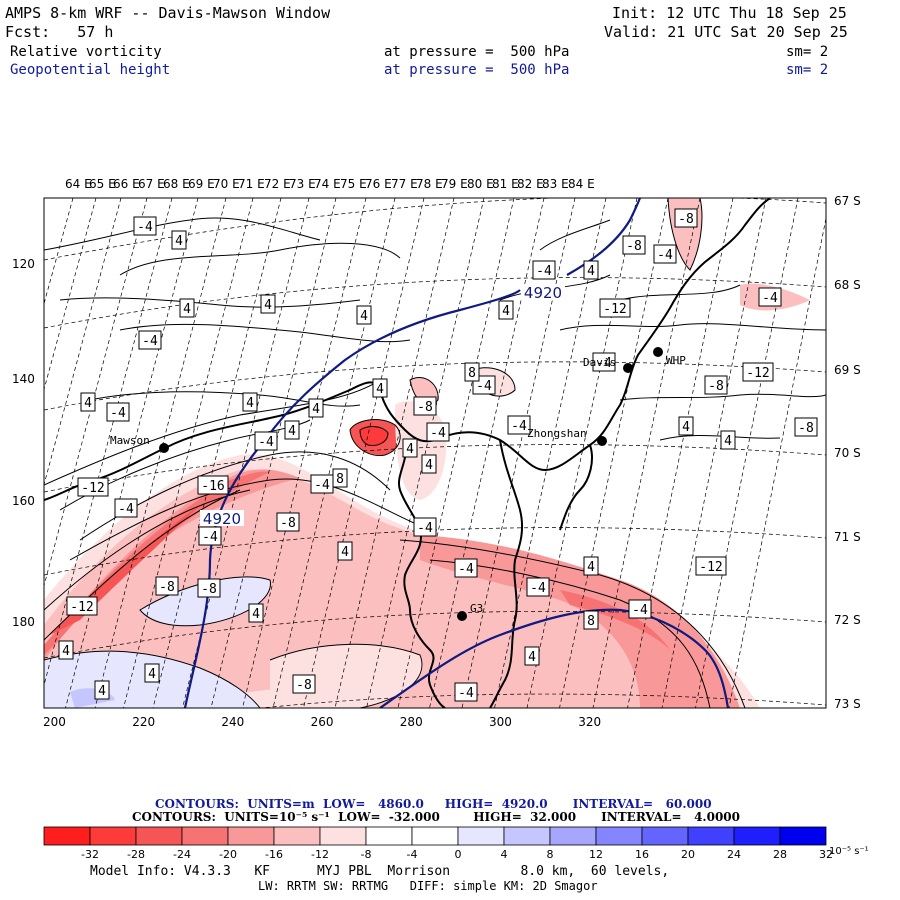 The height and width of the screenshot is (900, 900). Describe the element at coordinates (23, 501) in the screenshot. I see `y-grid-label: 160` at that location.